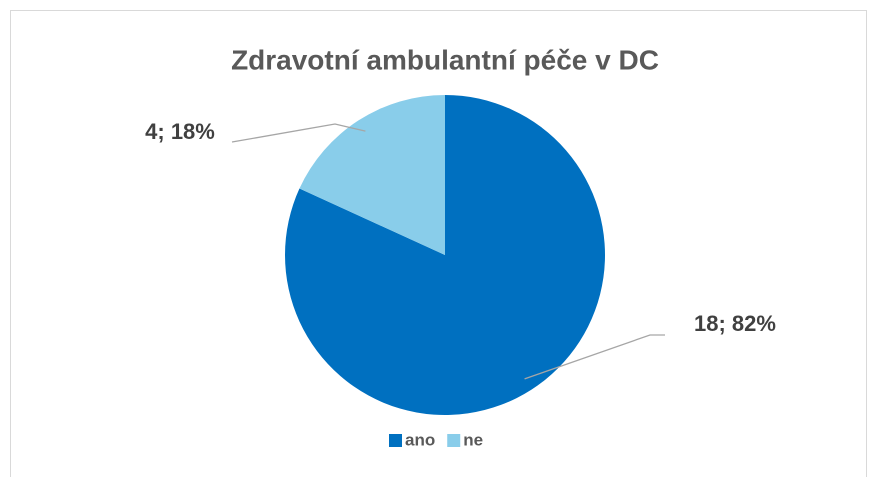  Describe the element at coordinates (372, 175) in the screenshot. I see `pie-slice` at that location.